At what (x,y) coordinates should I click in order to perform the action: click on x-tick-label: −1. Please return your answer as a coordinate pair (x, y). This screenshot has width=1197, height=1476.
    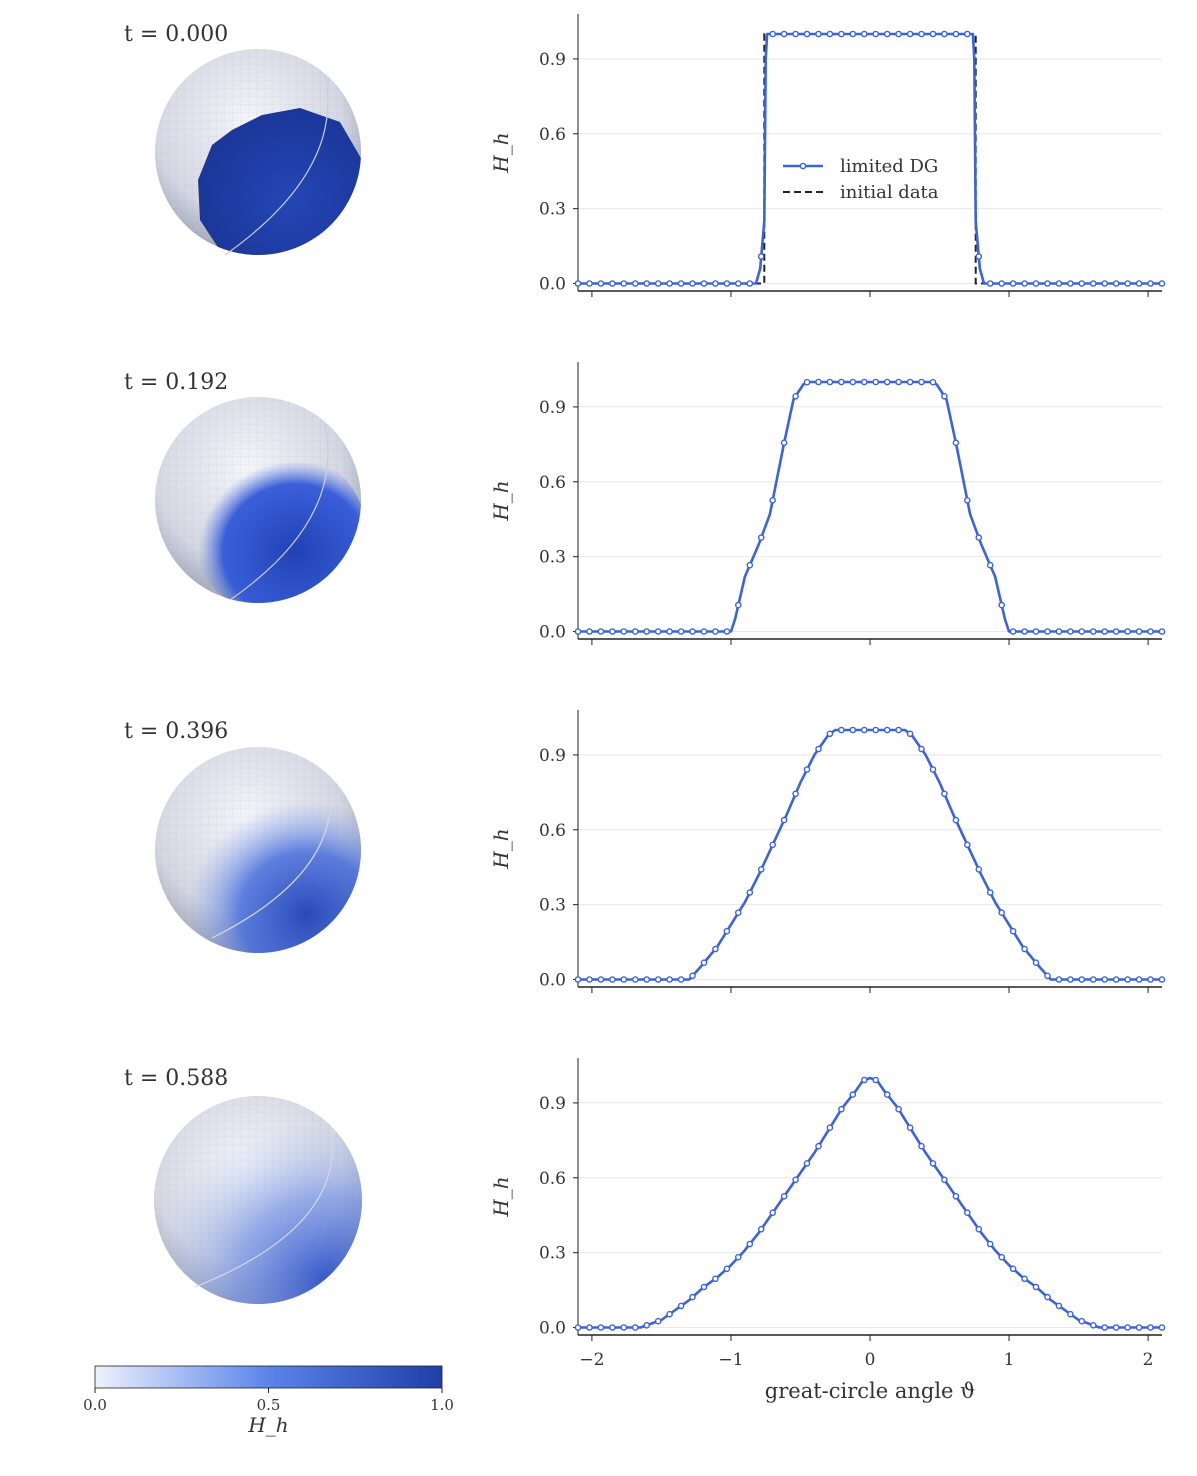
    Looking at the image, I should click on (730, 1360).